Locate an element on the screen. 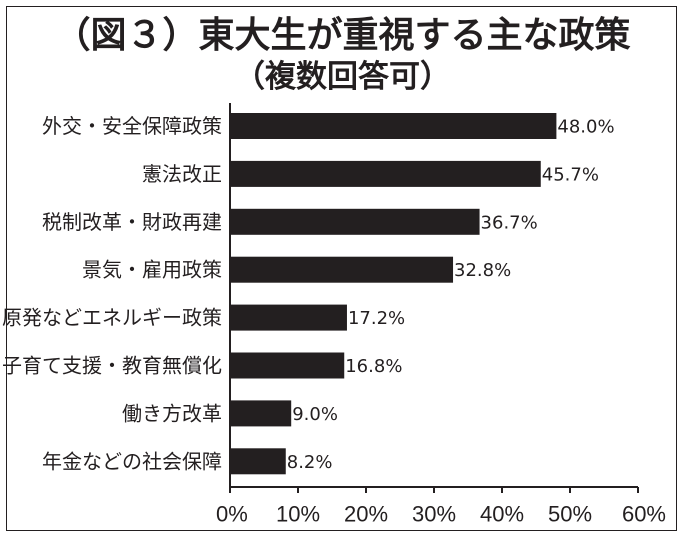  x-tick-label-6: 60% is located at coordinates (644, 514).